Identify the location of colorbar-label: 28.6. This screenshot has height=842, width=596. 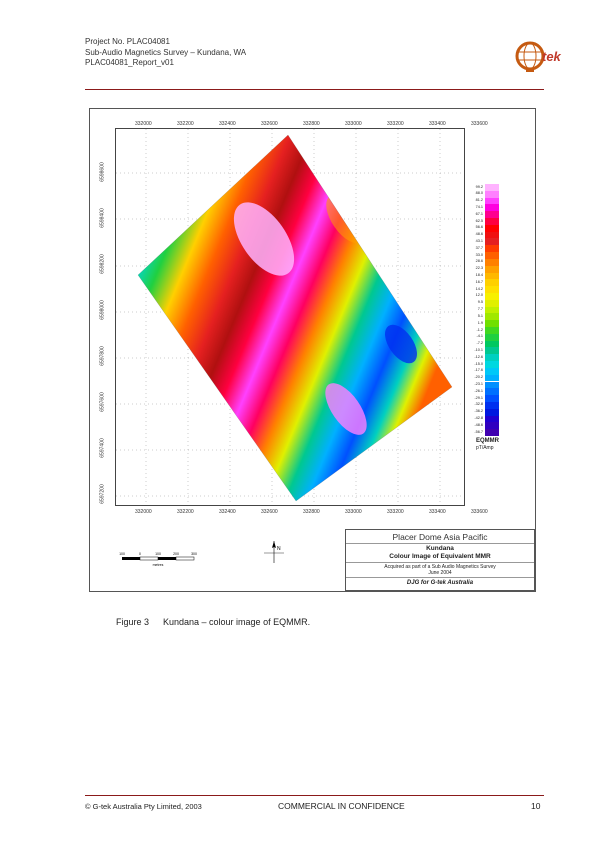
(479, 261).